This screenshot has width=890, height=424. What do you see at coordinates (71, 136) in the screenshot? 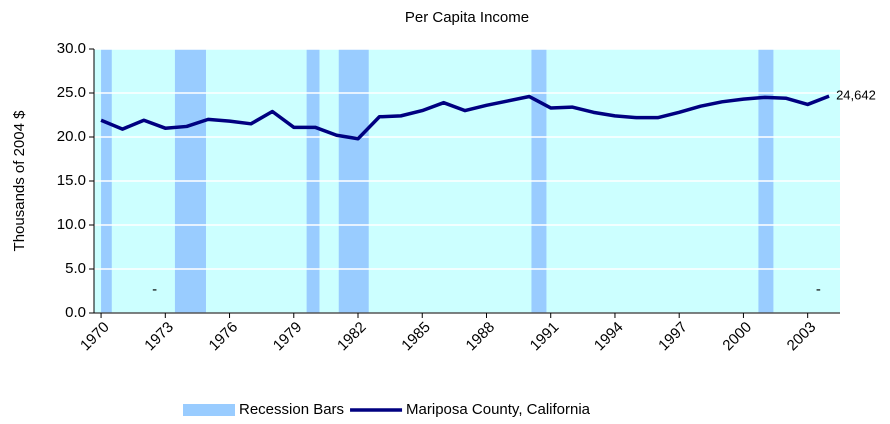
I see `y-tick-label: 20.0` at bounding box center [71, 136].